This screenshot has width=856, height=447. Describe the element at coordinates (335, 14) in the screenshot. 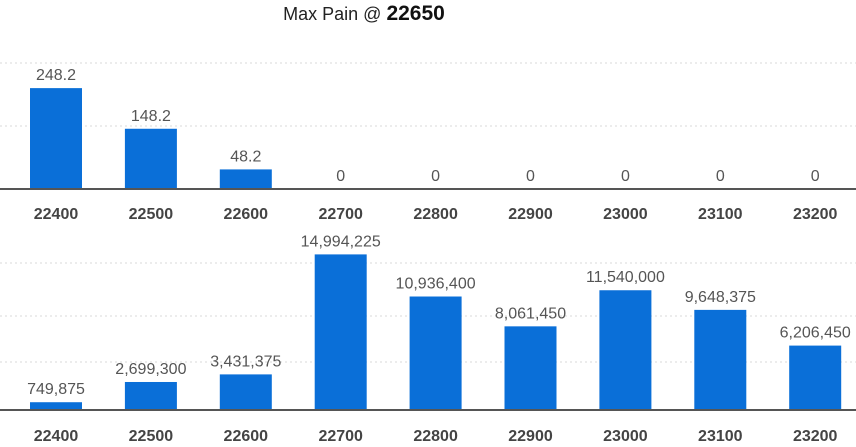

I see `chart-title-prefix: Max Pain @` at that location.